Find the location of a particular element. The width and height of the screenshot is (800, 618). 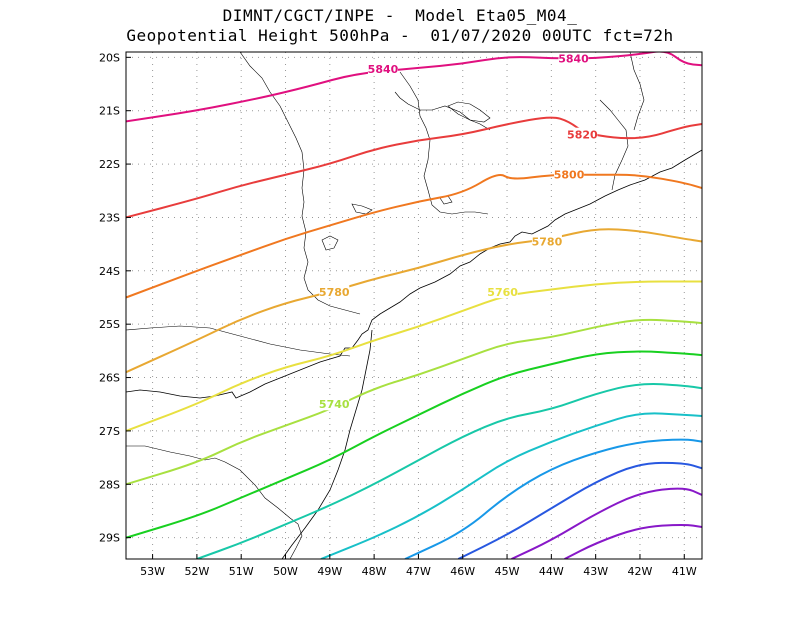

contour-label: 5820 is located at coordinates (582, 135).